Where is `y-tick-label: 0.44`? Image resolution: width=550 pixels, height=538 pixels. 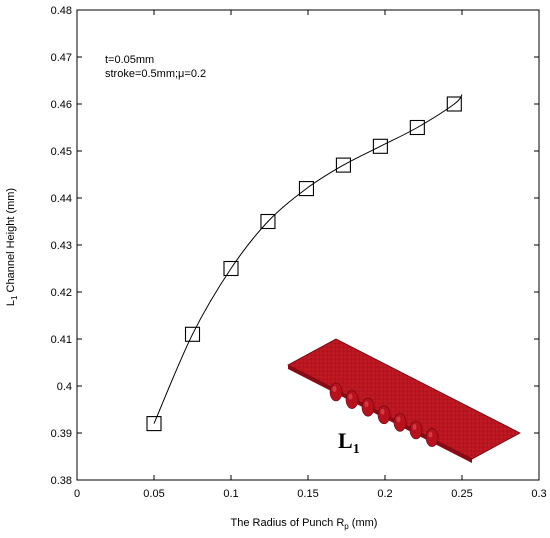
y-tick-label: 0.44 is located at coordinates (61, 199).